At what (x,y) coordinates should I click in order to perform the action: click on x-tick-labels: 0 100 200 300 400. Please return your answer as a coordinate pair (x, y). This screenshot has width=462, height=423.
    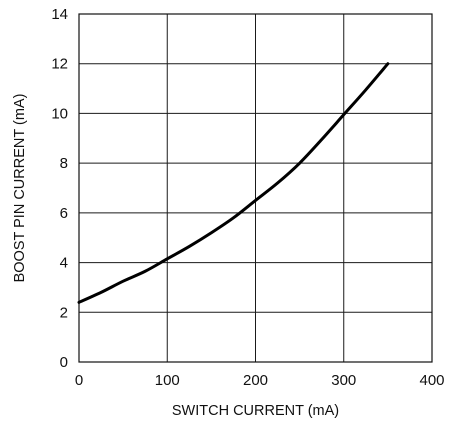
    Looking at the image, I should click on (260, 380).